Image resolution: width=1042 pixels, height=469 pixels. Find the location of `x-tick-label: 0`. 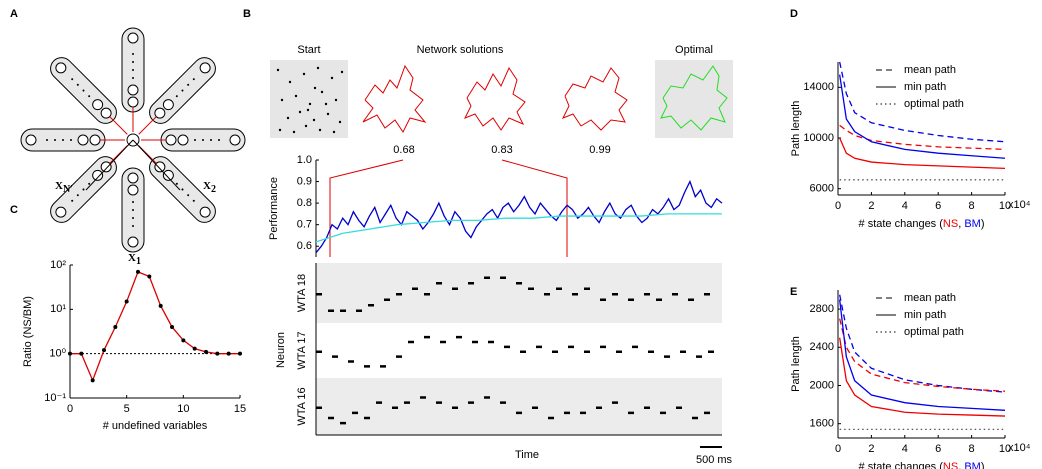

x-tick-label: 0 is located at coordinates (70, 409).